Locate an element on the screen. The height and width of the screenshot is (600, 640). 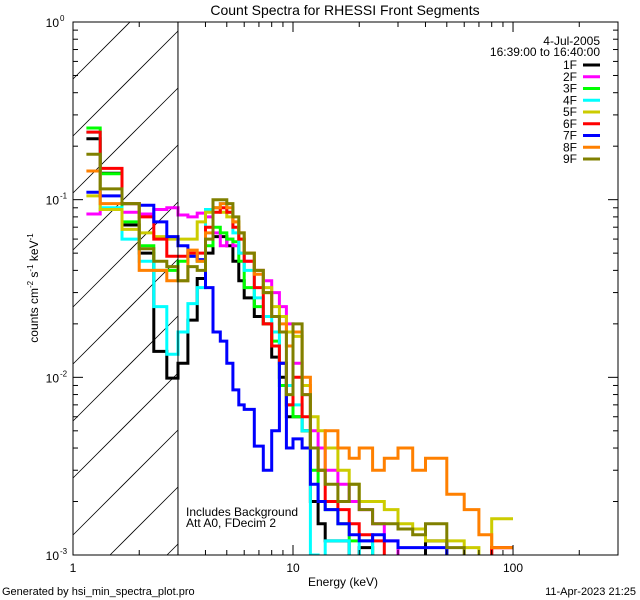
x-tick-label: 10 is located at coordinates (293, 568).